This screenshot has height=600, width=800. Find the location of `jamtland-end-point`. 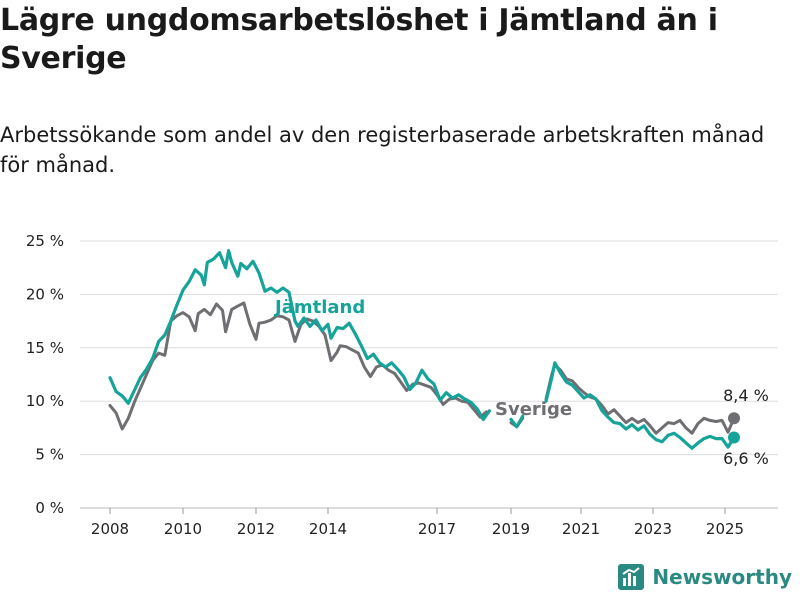

jamtland-end-point is located at coordinates (734, 437).